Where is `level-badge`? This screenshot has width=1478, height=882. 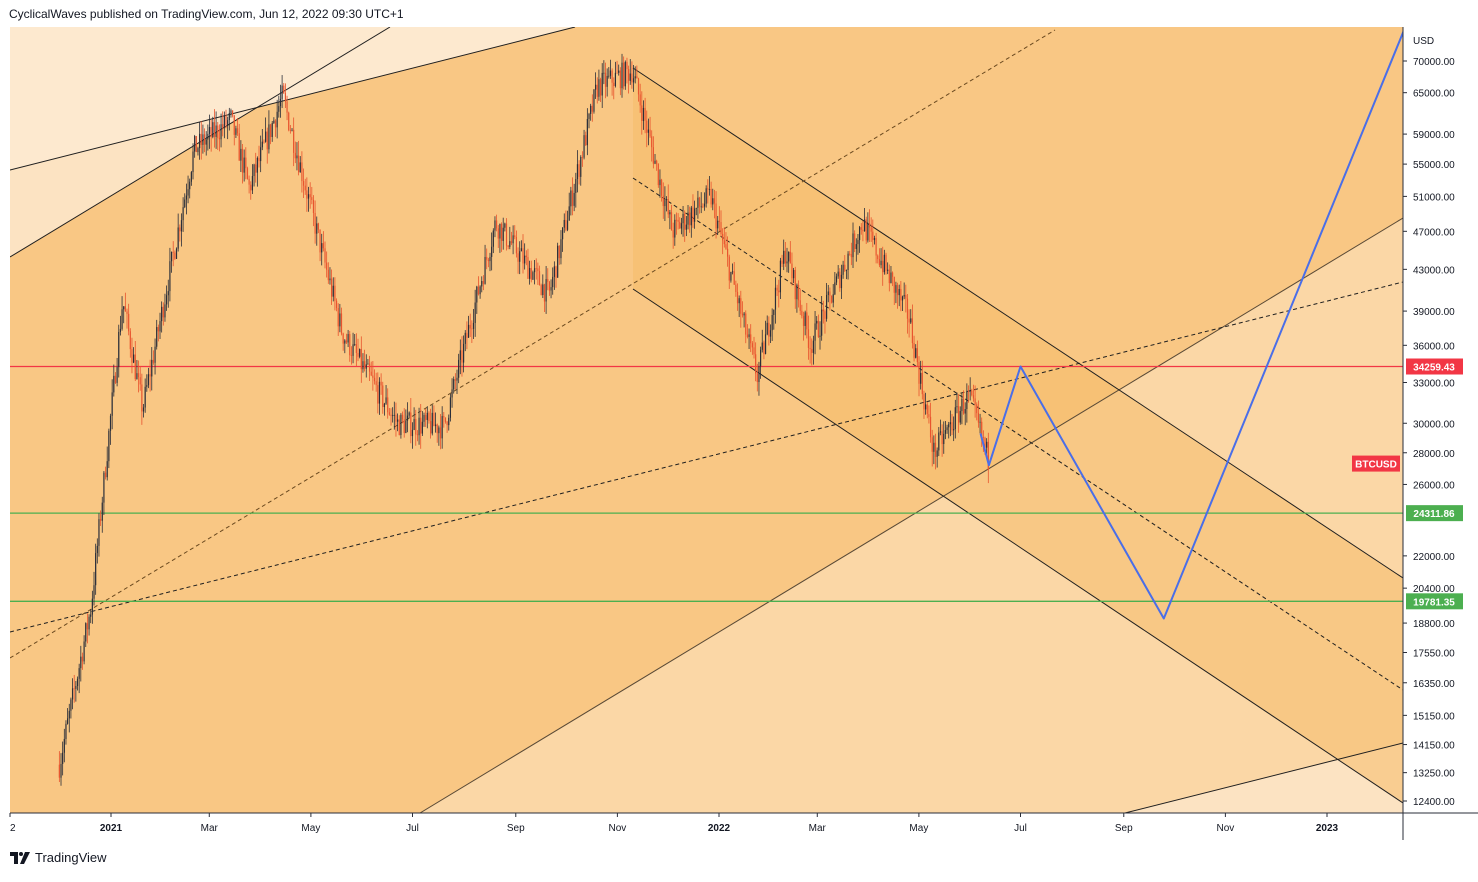 level-badge is located at coordinates (1434, 601).